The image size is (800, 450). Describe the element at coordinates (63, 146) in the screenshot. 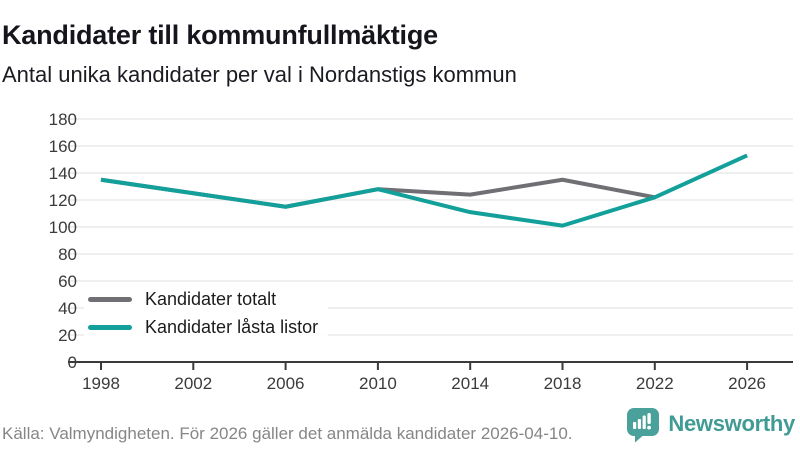

I see `y-axis-tick-label: 160` at that location.